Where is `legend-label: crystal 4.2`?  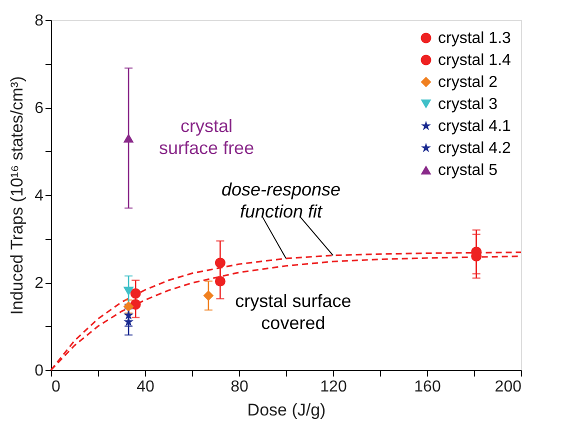
legend-label: crystal 4.2 is located at coordinates (475, 148).